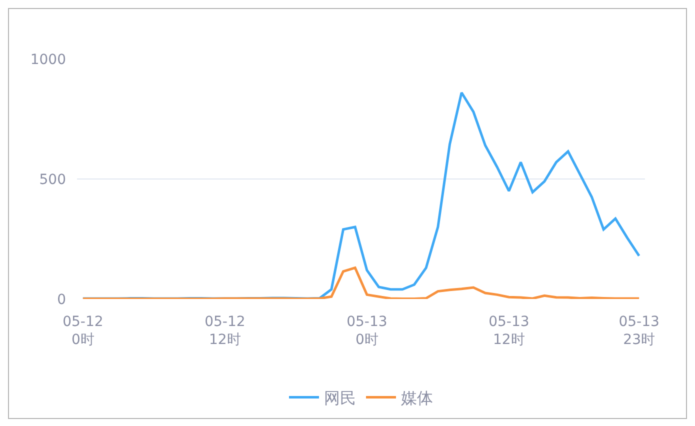 This screenshot has width=695, height=426. Describe the element at coordinates (509, 331) in the screenshot. I see `x-tick-label: 05-13 12时` at that location.